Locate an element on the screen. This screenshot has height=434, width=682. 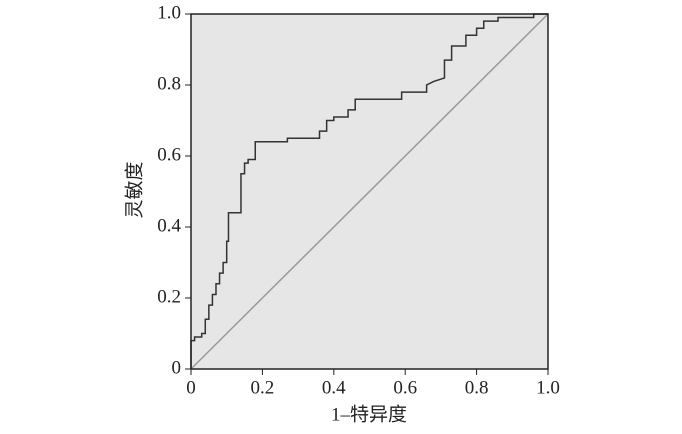
y-axis-label: 灵敏度 is located at coordinates (134, 189).